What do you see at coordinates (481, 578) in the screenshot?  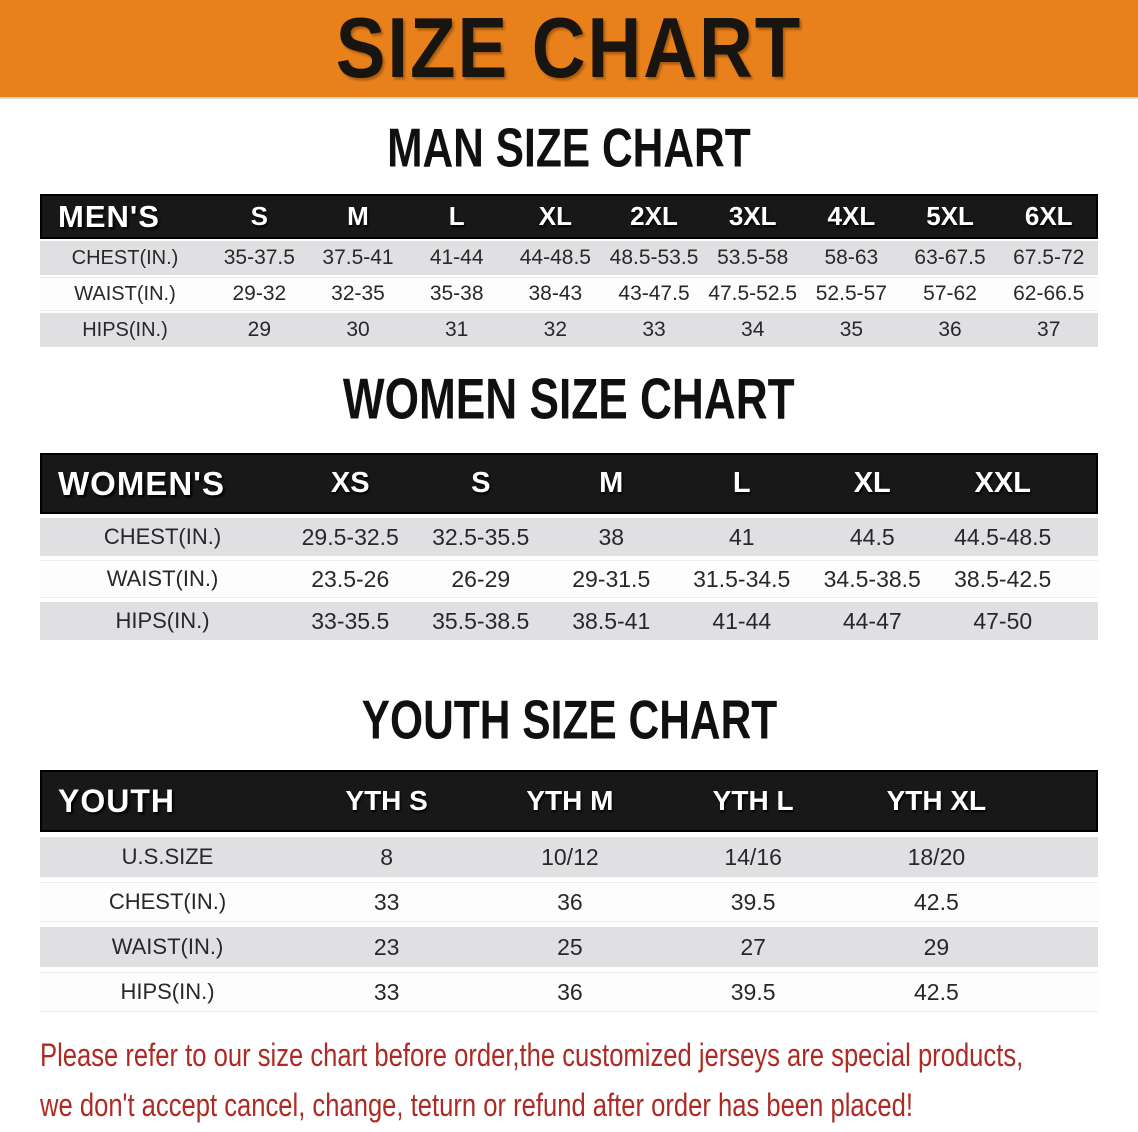 I see `size-cell: 26-29` at bounding box center [481, 578].